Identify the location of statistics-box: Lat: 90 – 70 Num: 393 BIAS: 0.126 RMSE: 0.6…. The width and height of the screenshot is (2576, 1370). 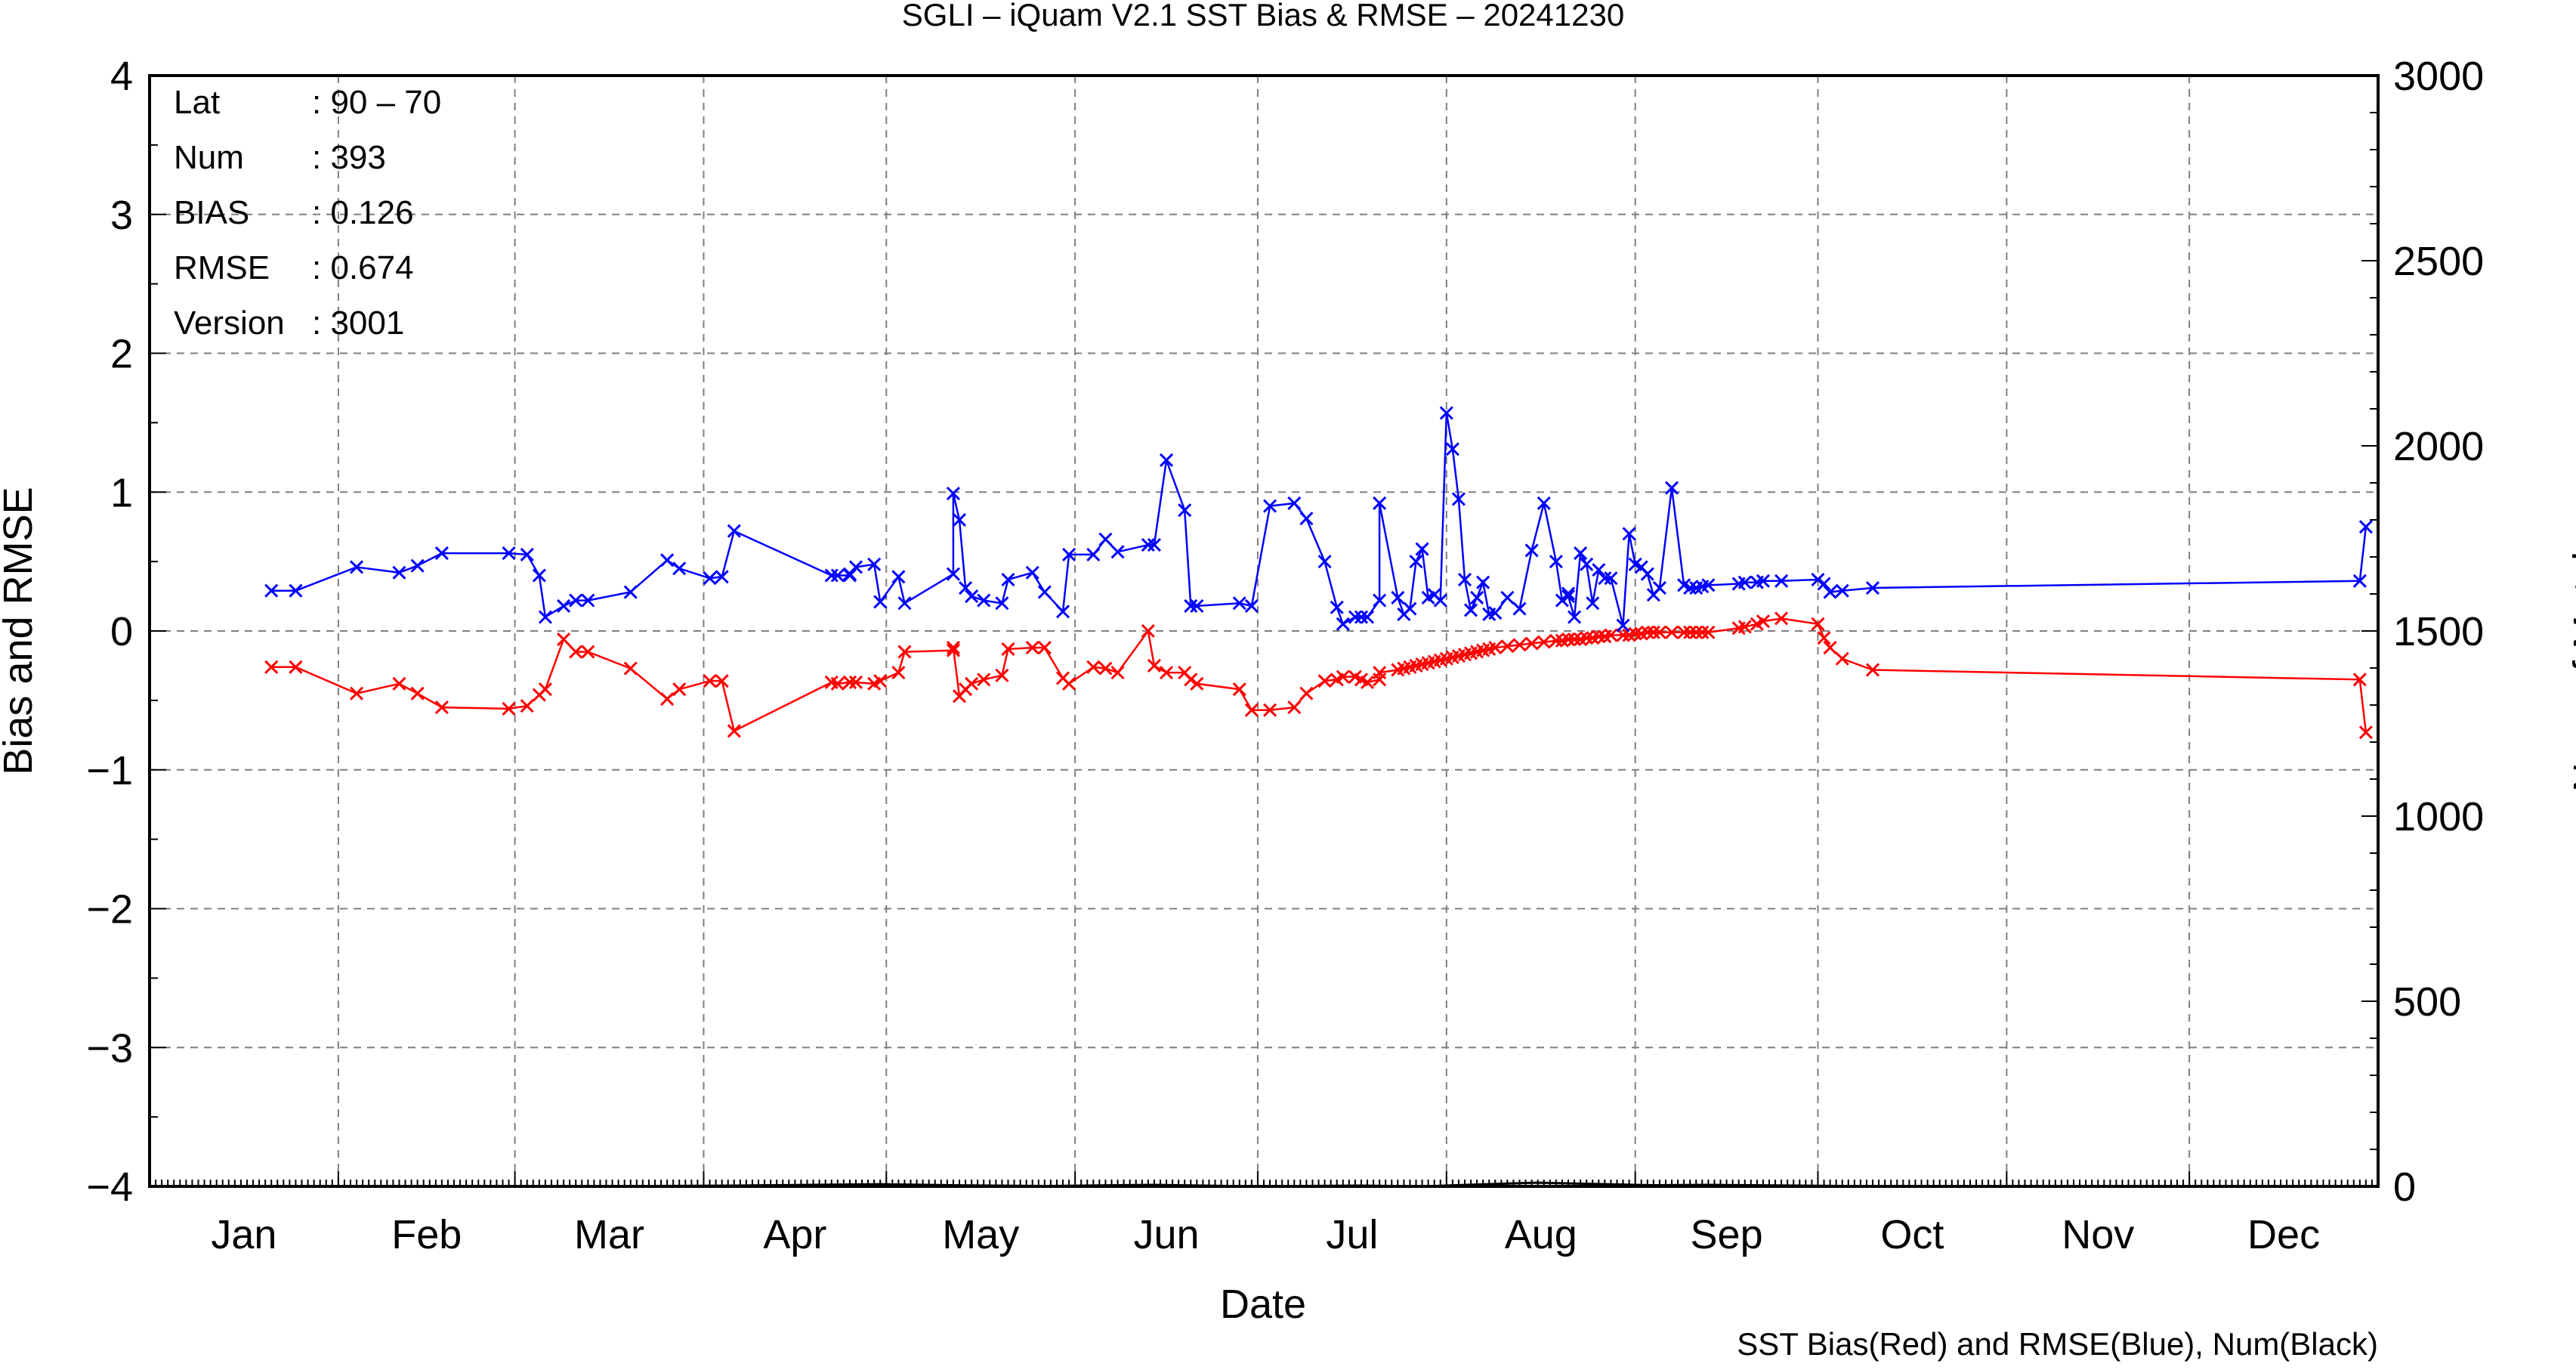
(307, 213).